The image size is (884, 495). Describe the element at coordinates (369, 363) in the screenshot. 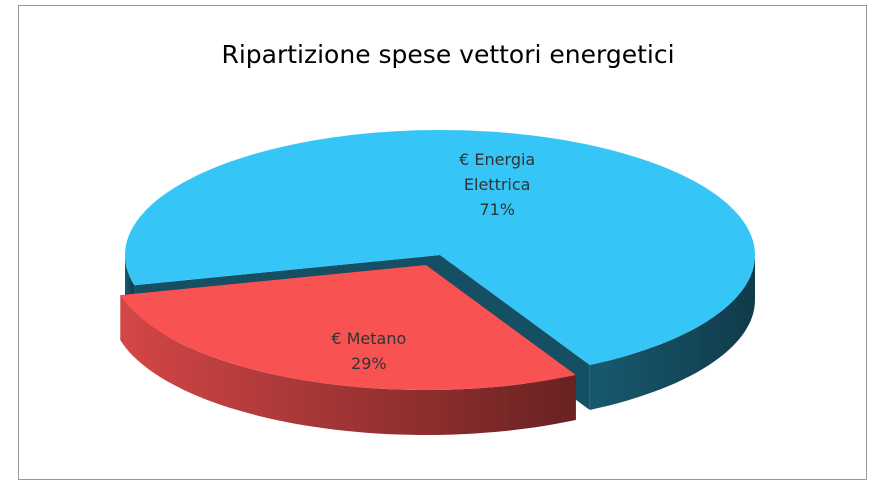

I see `slice-value: 29%` at that location.